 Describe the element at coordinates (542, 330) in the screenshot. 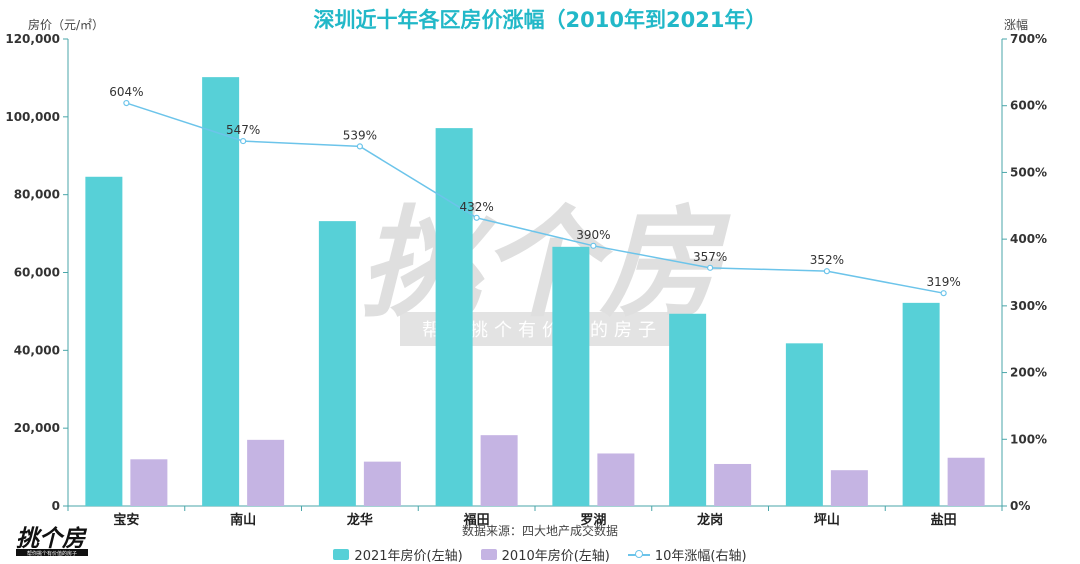

I see `watermark-slogan: 帮你挑个有价值的房子` at that location.